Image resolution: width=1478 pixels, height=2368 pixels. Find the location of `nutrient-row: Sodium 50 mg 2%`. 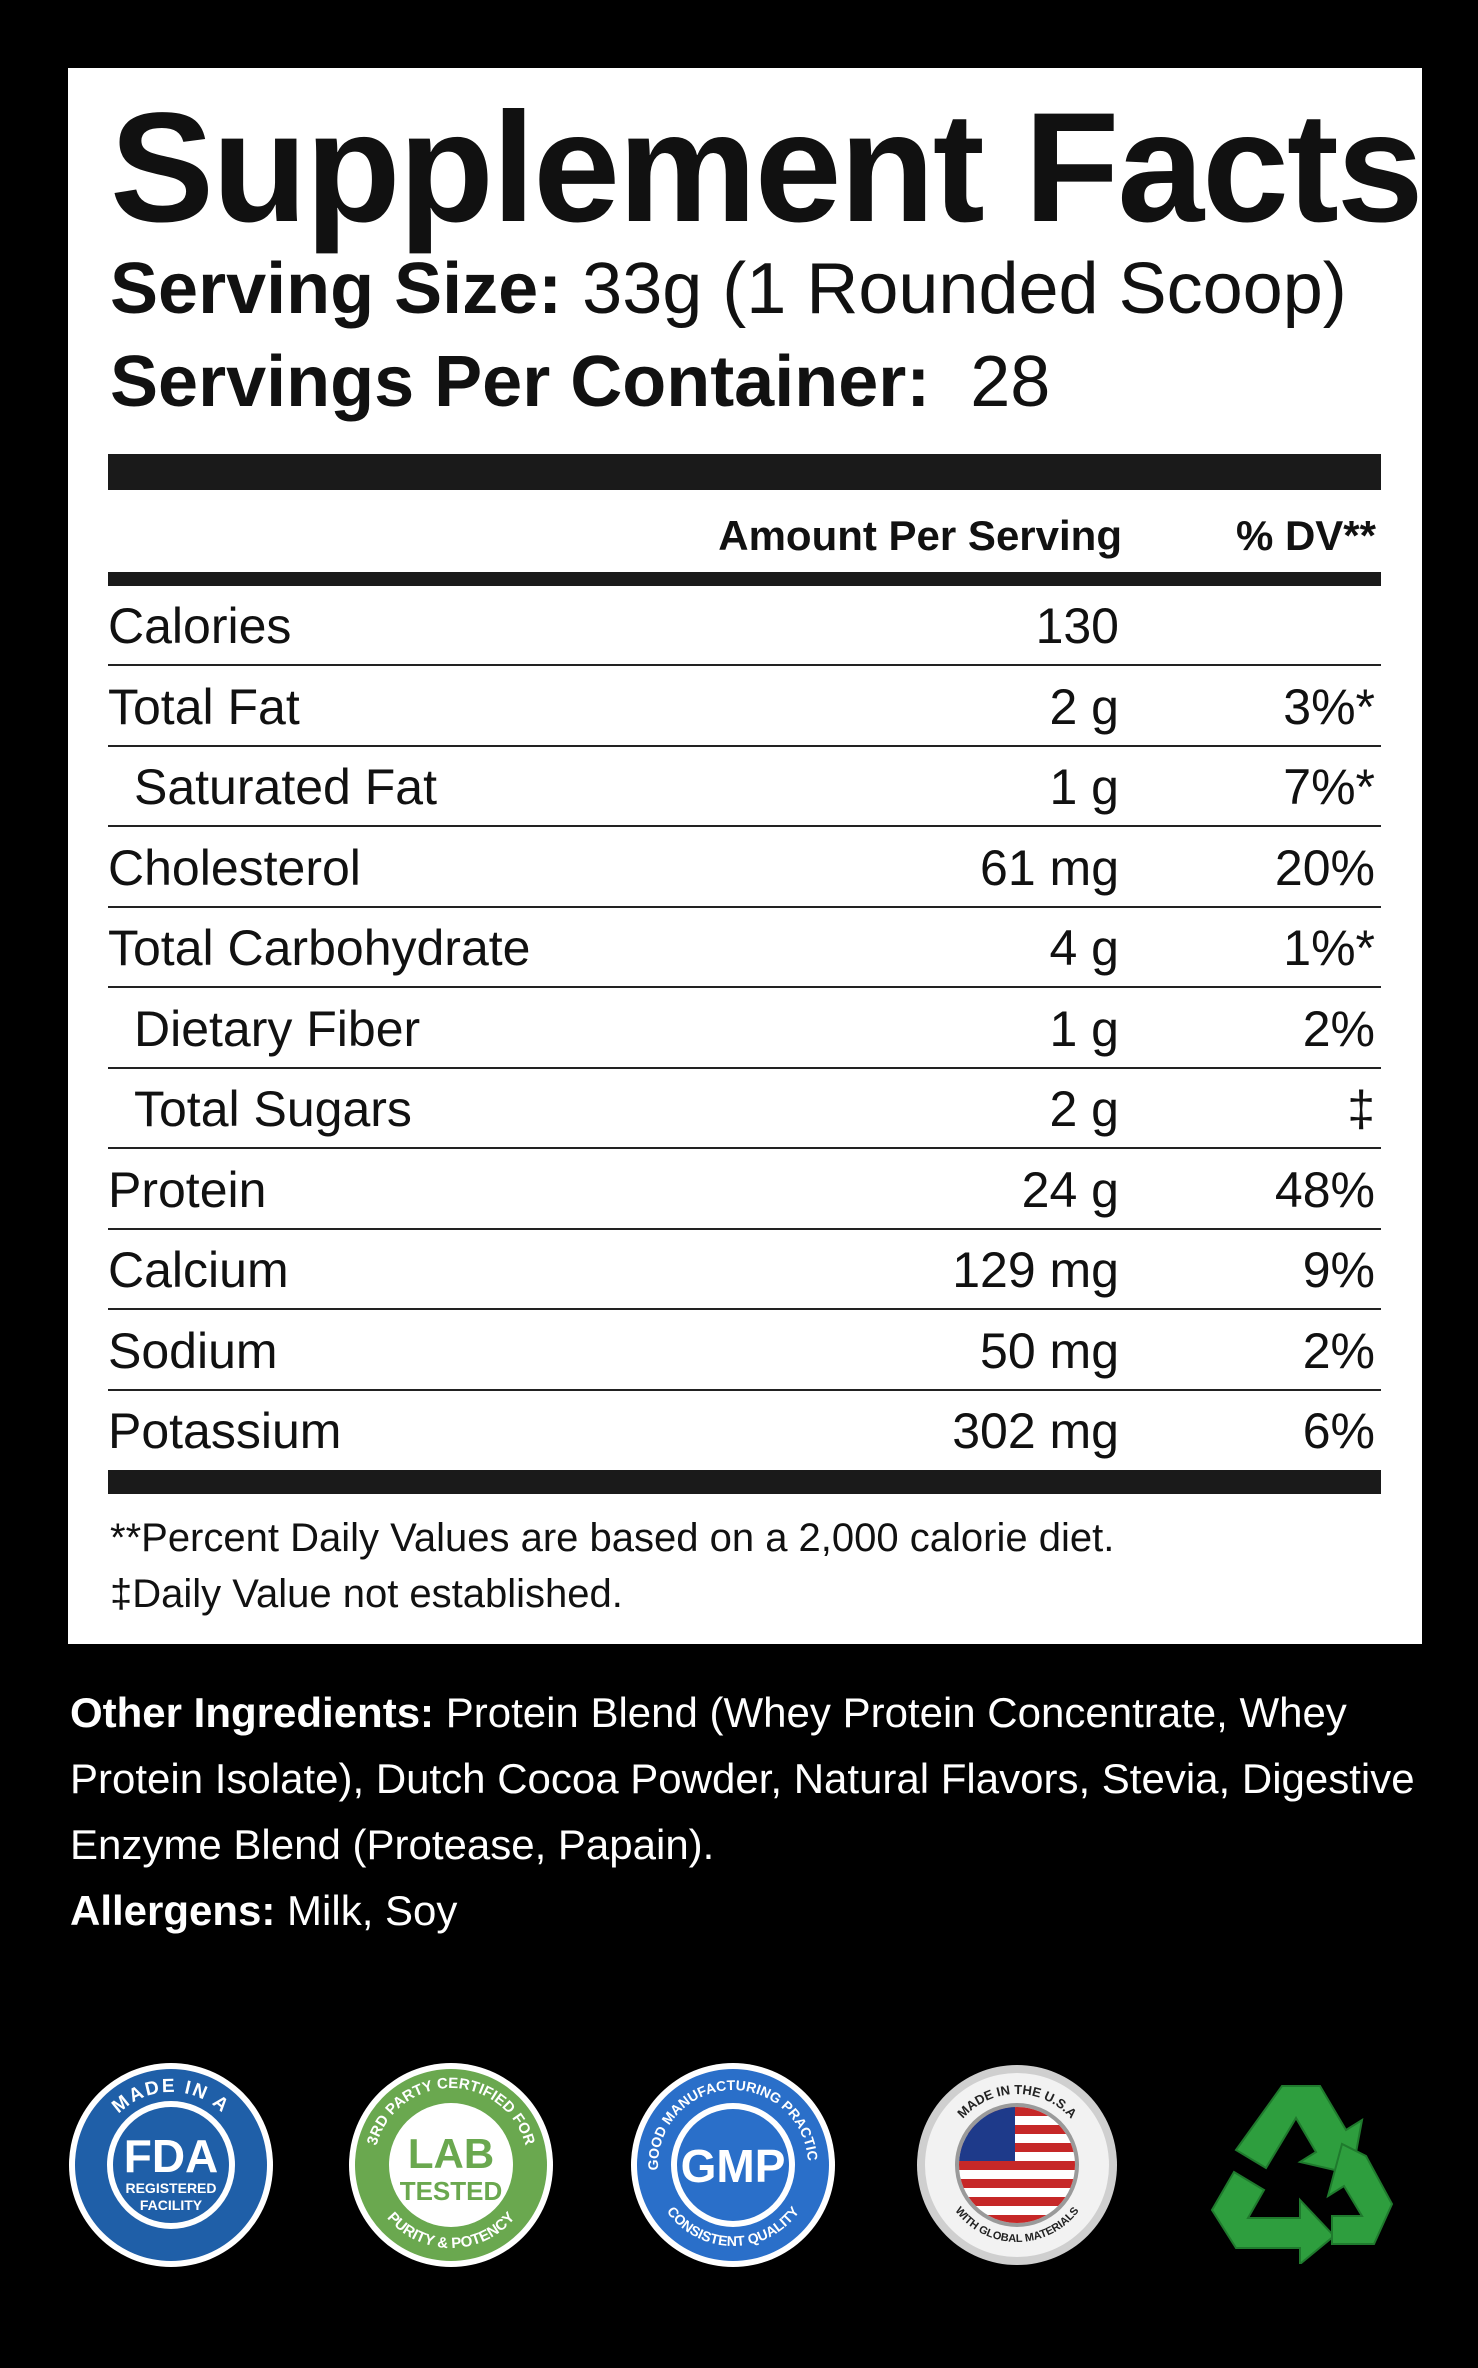

nutrient-row: Sodium 50 mg 2% is located at coordinates (744, 1351).